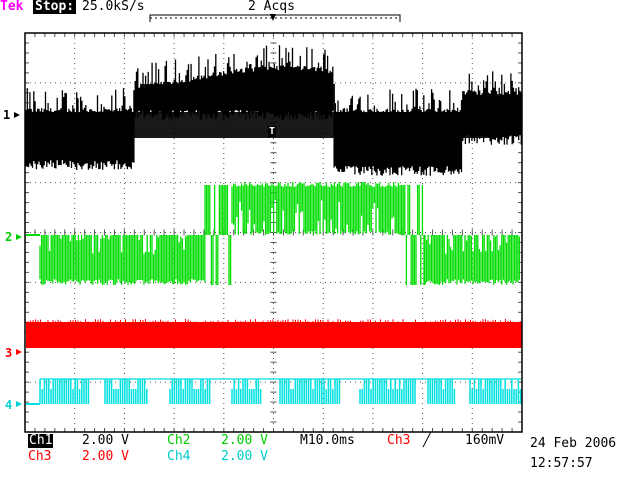  What do you see at coordinates (40, 456) in the screenshot?
I see `ch3-label: Ch3` at bounding box center [40, 456].